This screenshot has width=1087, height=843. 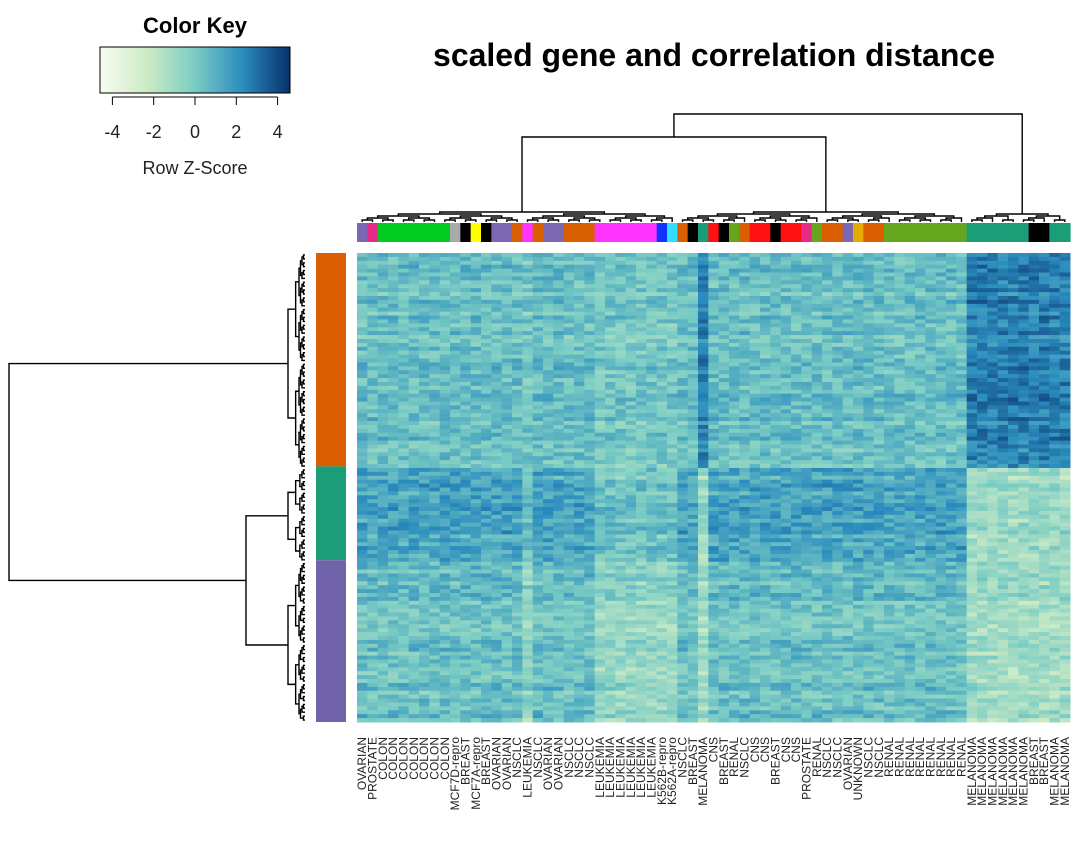 I want to click on color-key-tick-label: -2, so click(x=154, y=132).